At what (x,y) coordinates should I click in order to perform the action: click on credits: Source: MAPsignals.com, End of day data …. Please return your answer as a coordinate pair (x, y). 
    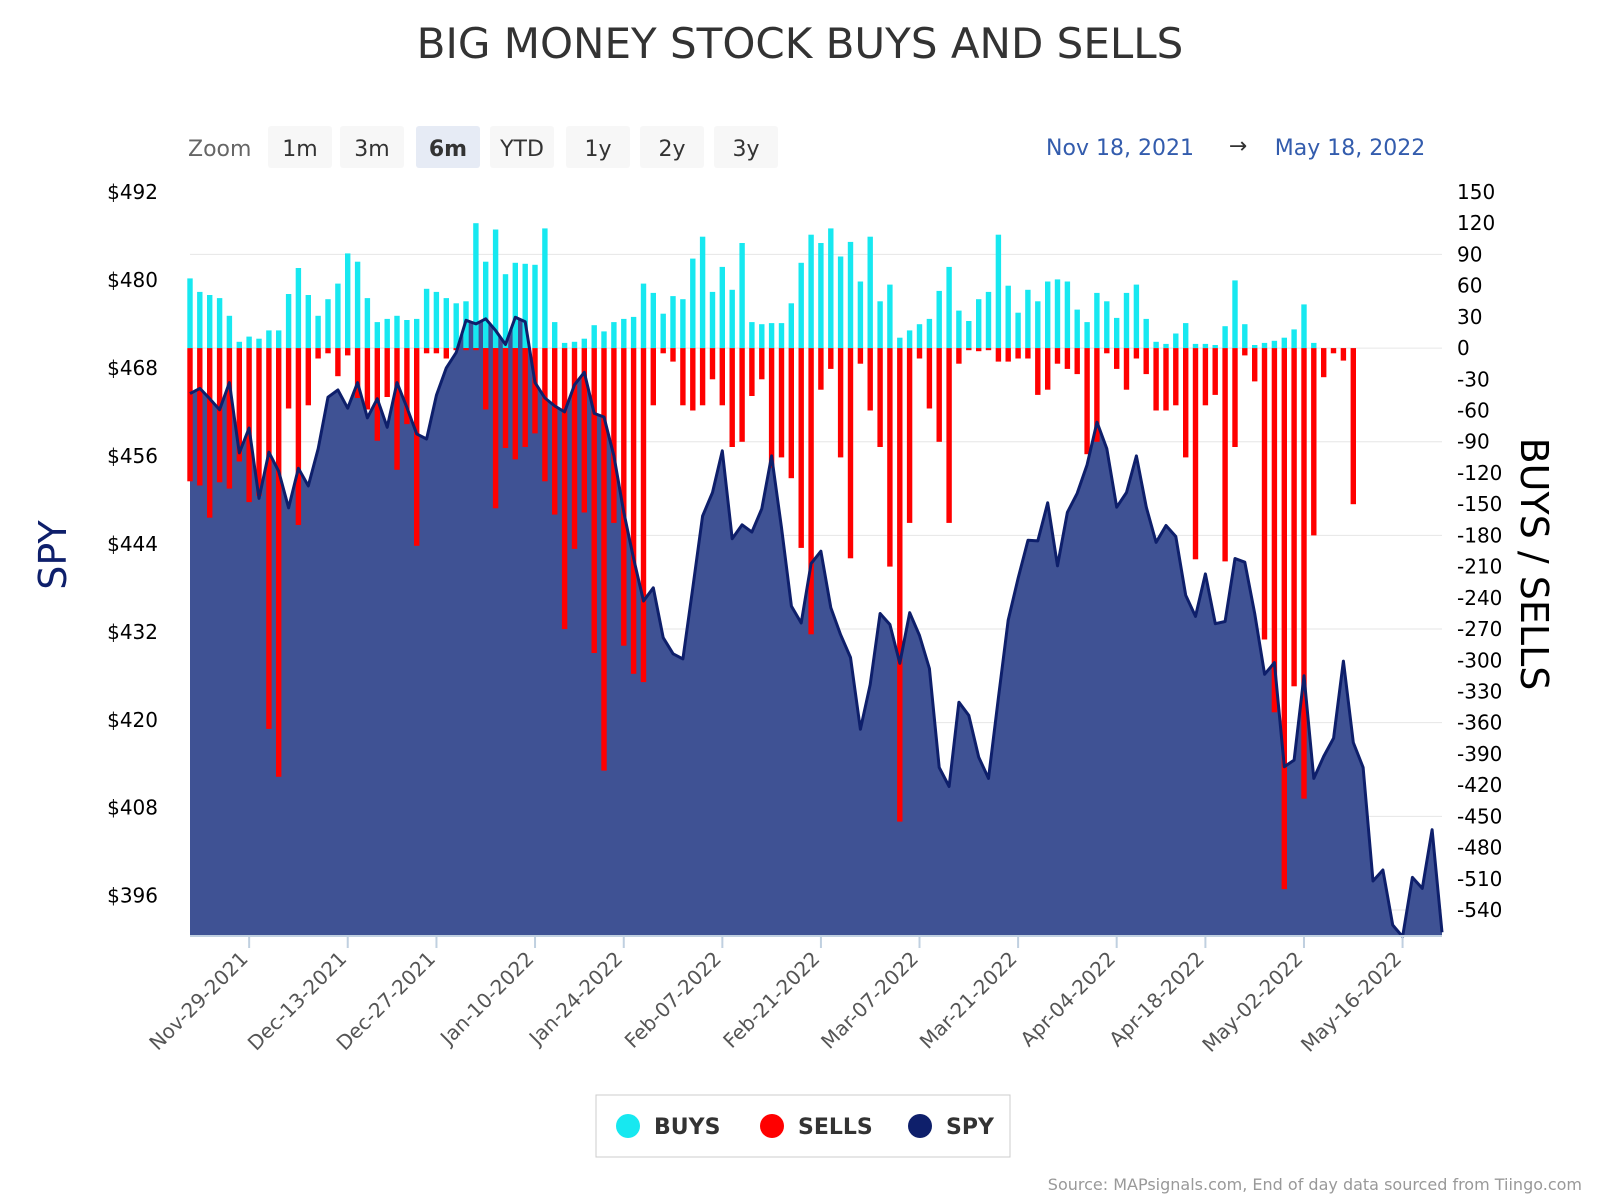
    Looking at the image, I should click on (1315, 1184).